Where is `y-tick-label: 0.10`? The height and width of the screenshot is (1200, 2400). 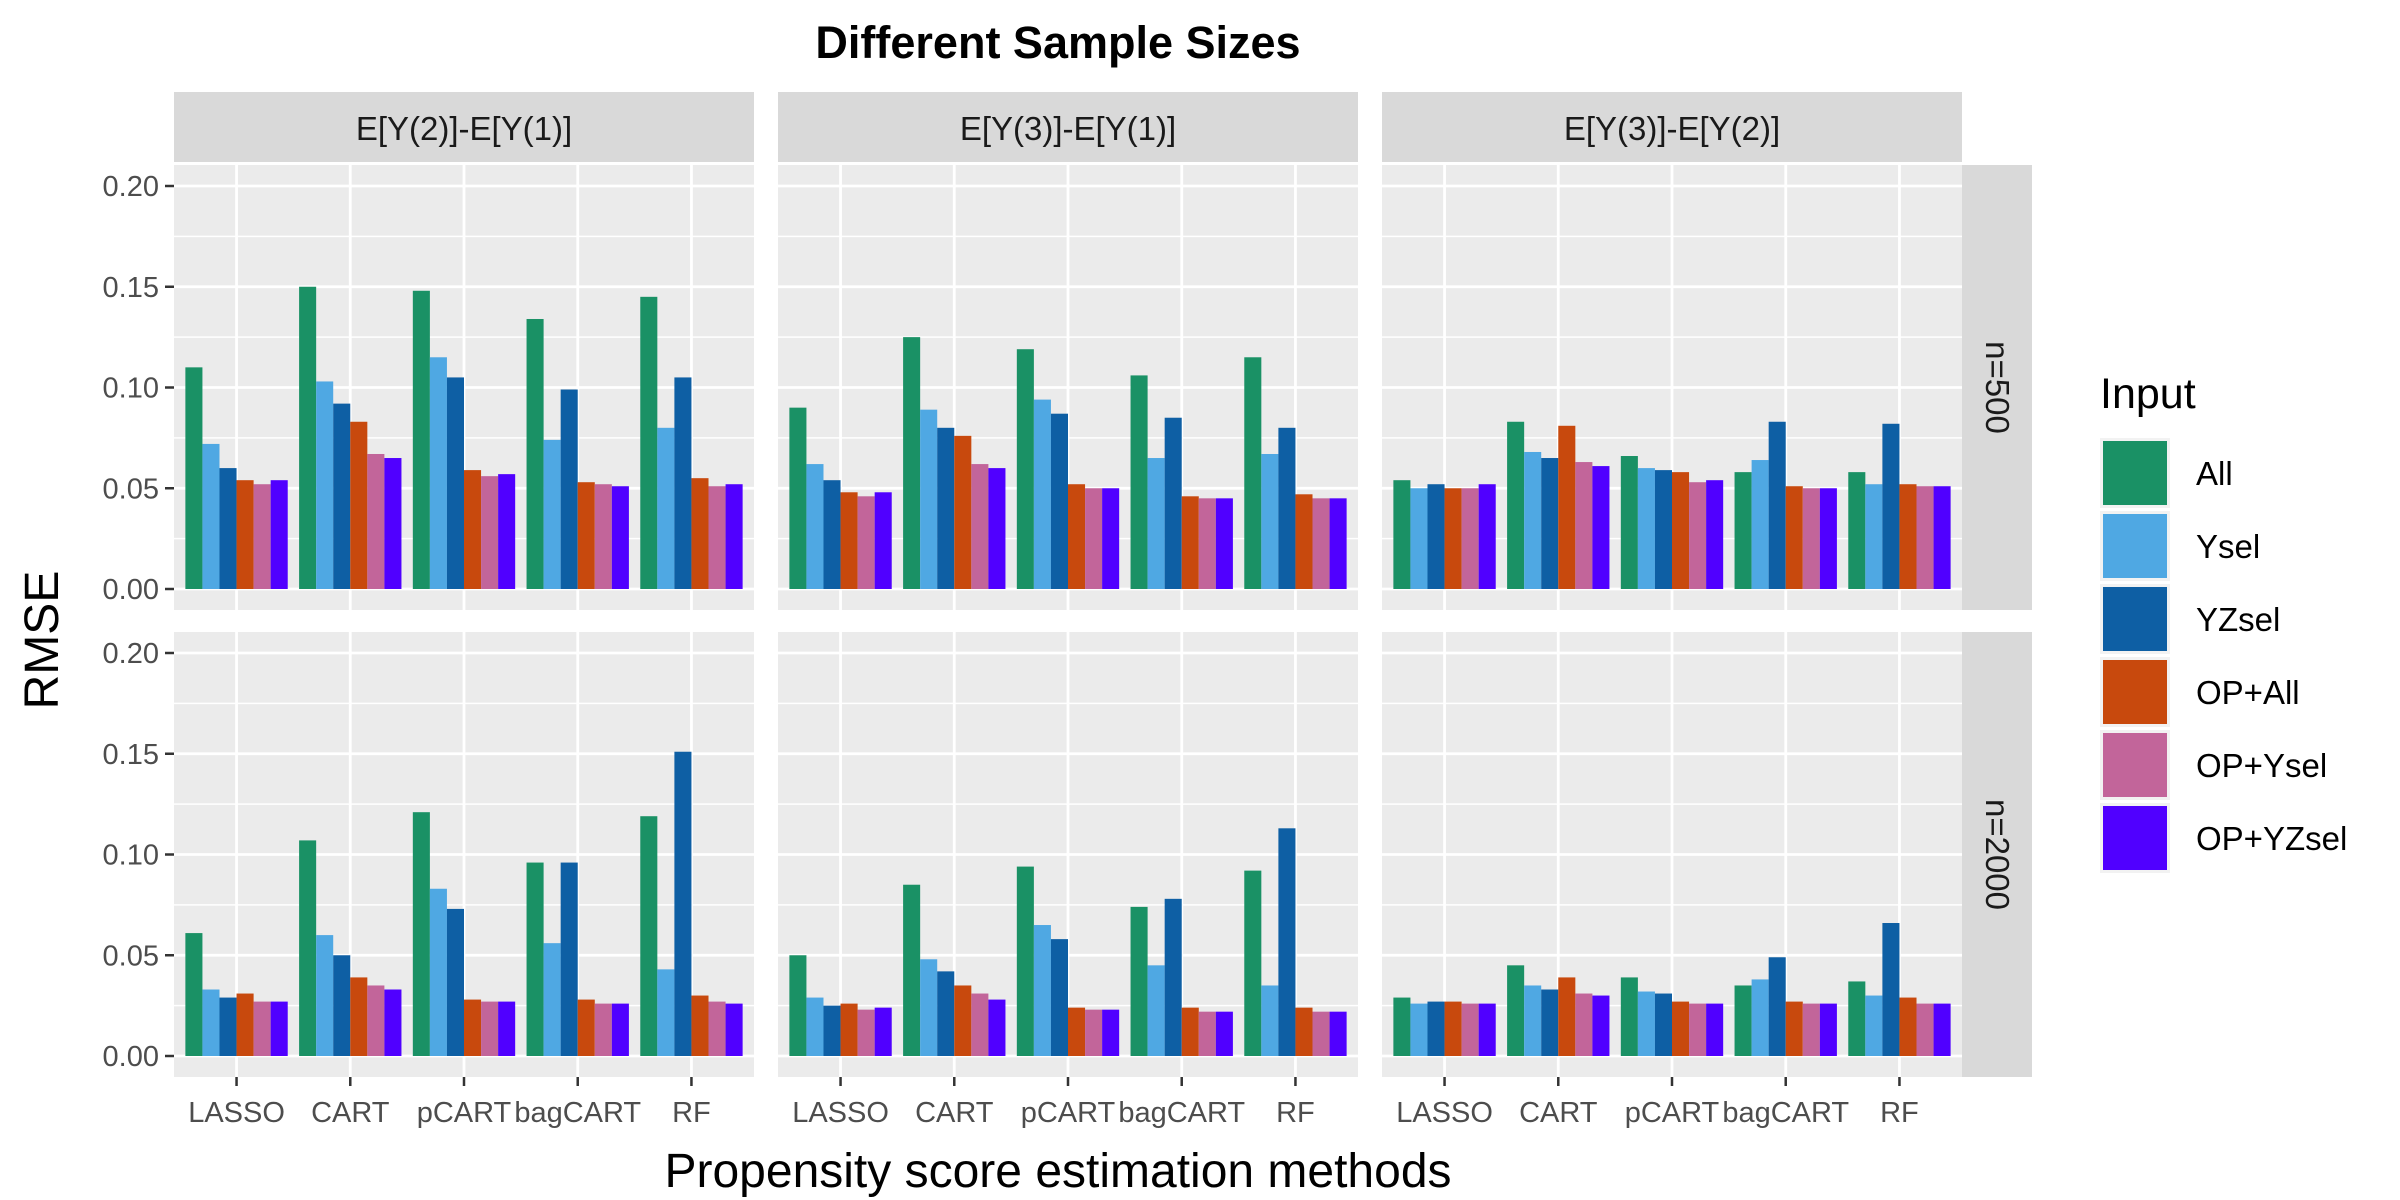
y-tick-label: 0.10 is located at coordinates (131, 389).